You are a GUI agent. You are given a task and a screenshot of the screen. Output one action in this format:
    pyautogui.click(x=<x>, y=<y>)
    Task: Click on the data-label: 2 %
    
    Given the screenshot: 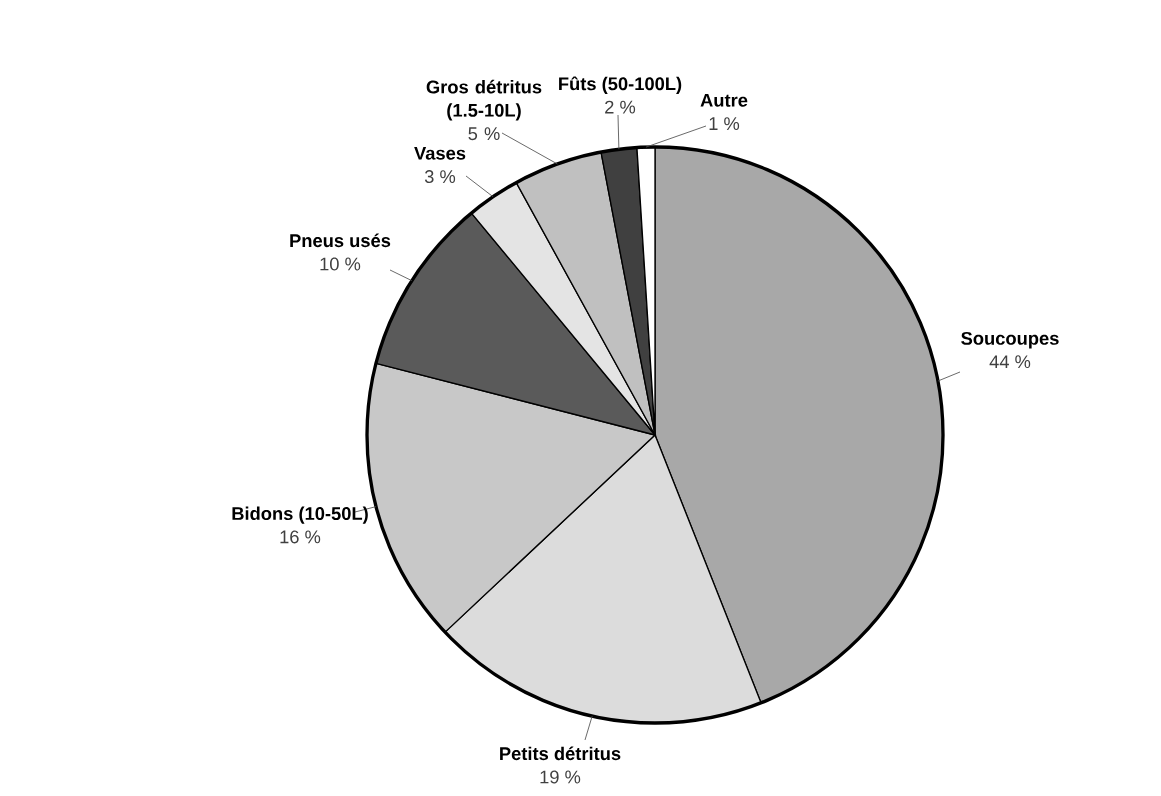 What is the action you would take?
    pyautogui.click(x=620, y=107)
    